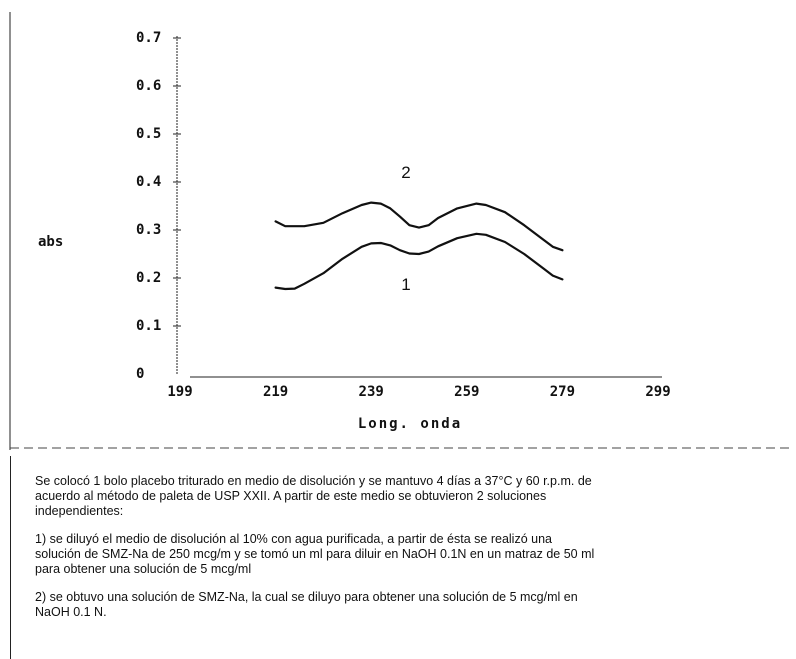  Describe the element at coordinates (371, 392) in the screenshot. I see `x-tick-label: 239` at that location.